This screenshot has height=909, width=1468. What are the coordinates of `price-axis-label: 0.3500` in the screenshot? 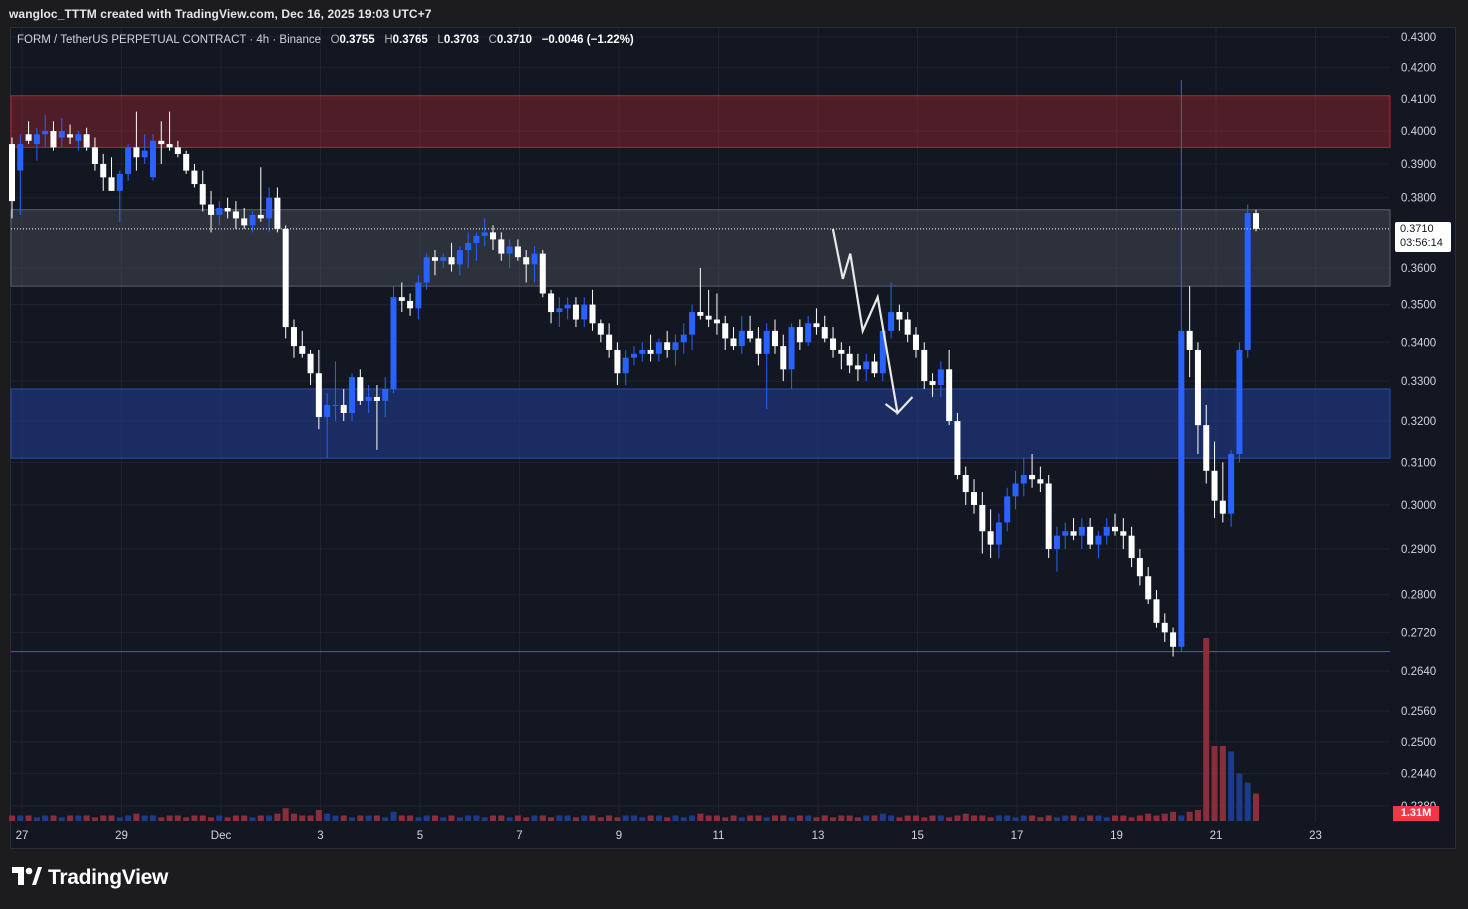 It's located at (1418, 306).